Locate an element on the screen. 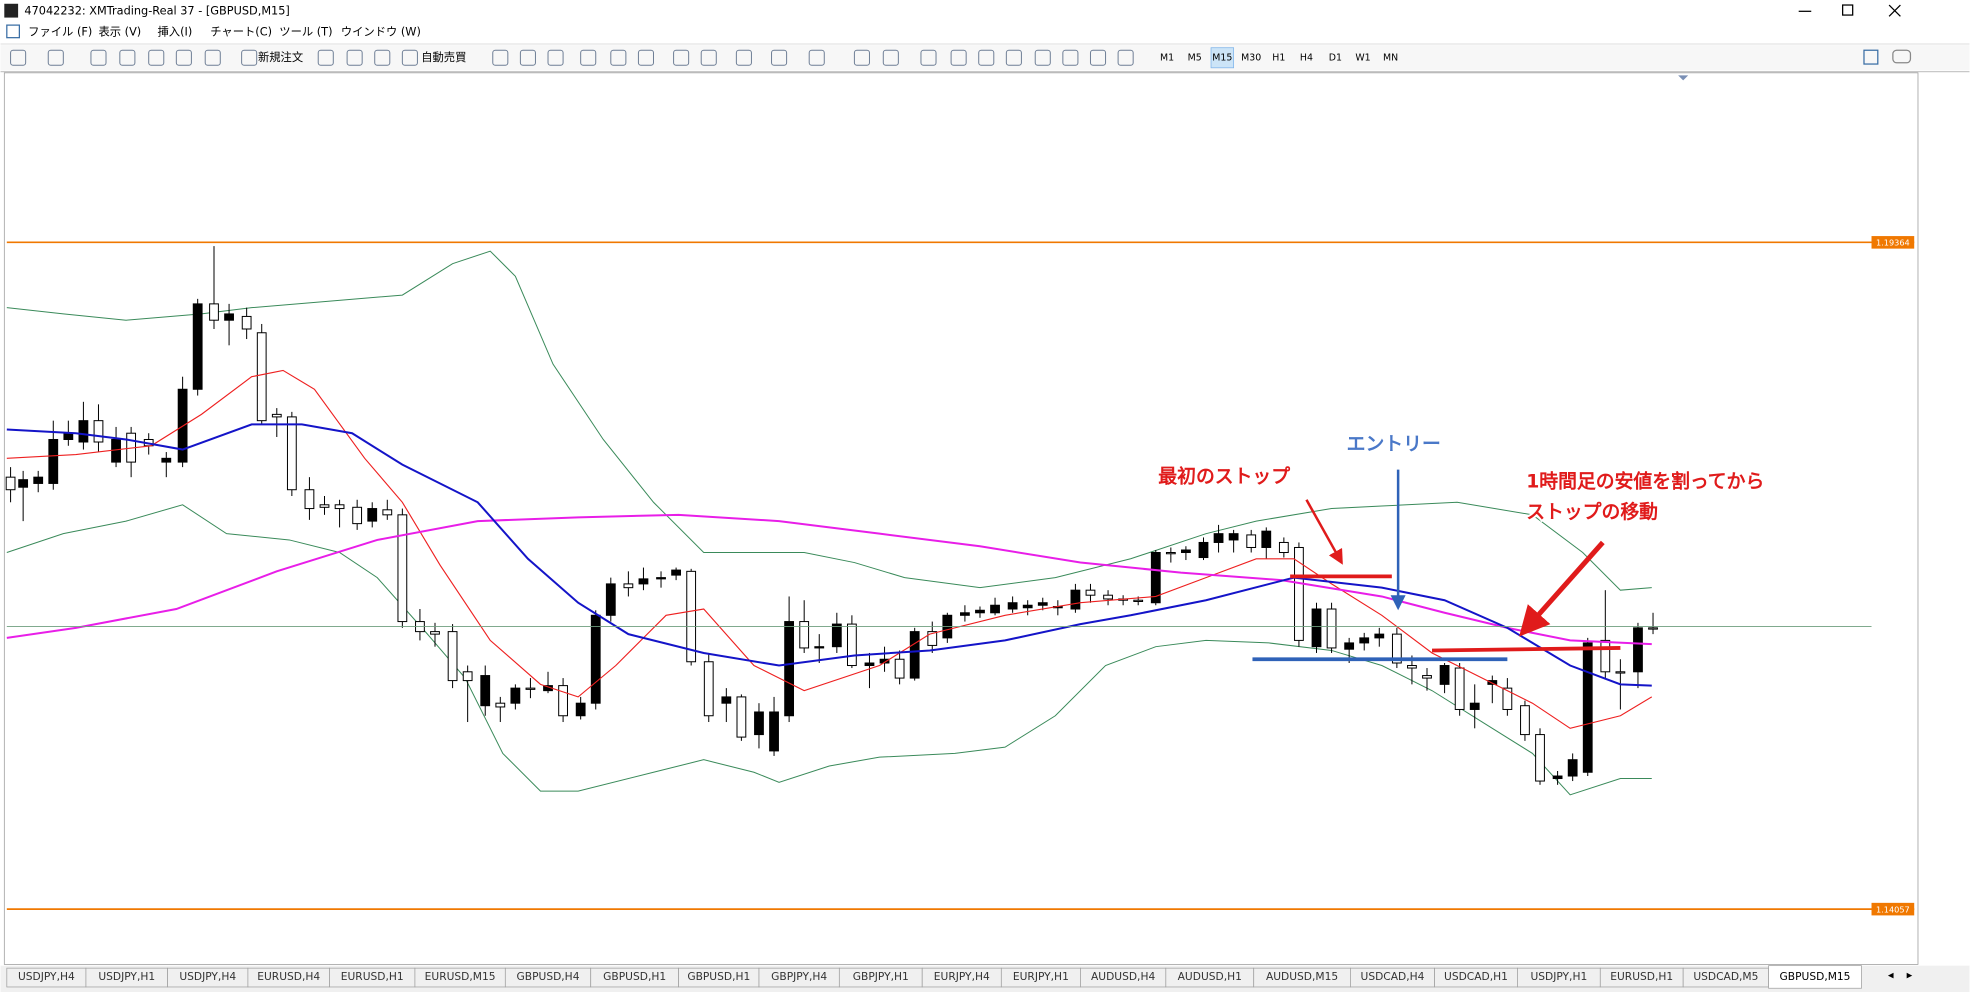 The height and width of the screenshot is (992, 1970). tab-label: USDJPY,H1 is located at coordinates (126, 976).